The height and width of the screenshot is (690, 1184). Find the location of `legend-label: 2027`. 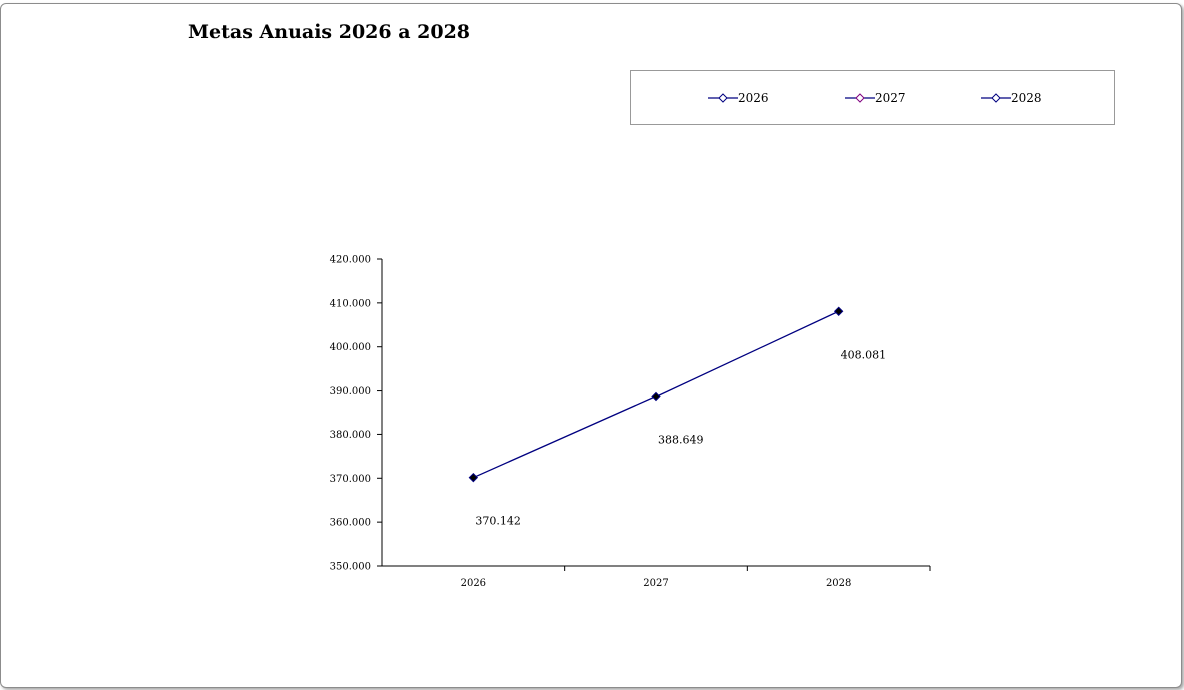

legend-label: 2027 is located at coordinates (890, 98).